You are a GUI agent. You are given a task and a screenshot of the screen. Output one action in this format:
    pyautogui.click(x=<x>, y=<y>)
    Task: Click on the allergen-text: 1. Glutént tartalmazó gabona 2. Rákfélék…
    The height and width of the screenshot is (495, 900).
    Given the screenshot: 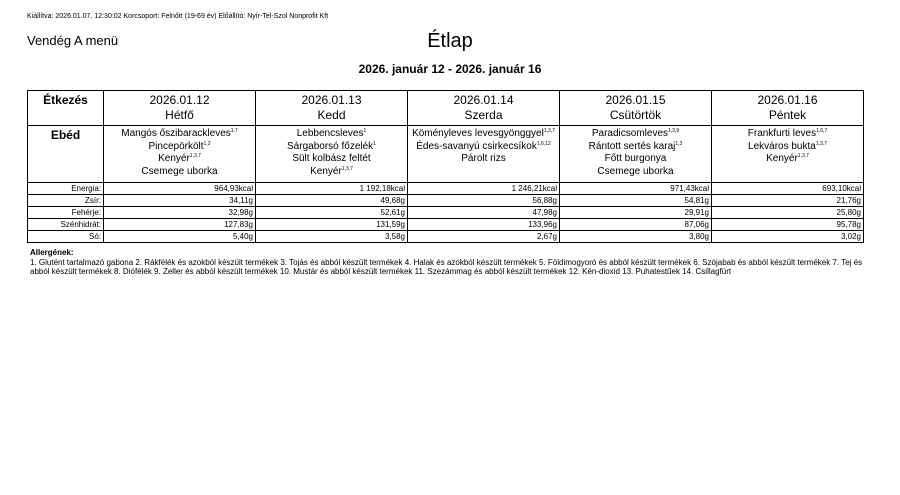 What is the action you would take?
    pyautogui.click(x=446, y=267)
    